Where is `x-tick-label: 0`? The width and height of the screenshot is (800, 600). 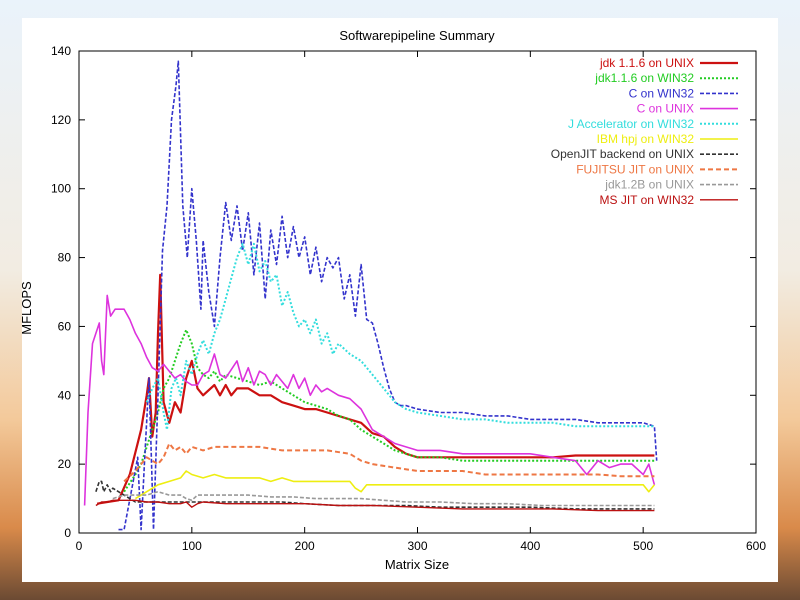
x-tick-label: 0 is located at coordinates (79, 546).